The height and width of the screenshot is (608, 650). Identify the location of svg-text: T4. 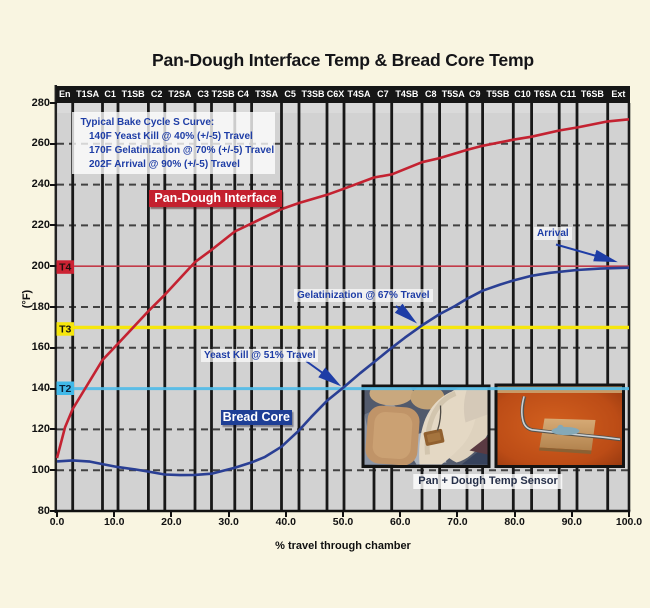
(65, 268).